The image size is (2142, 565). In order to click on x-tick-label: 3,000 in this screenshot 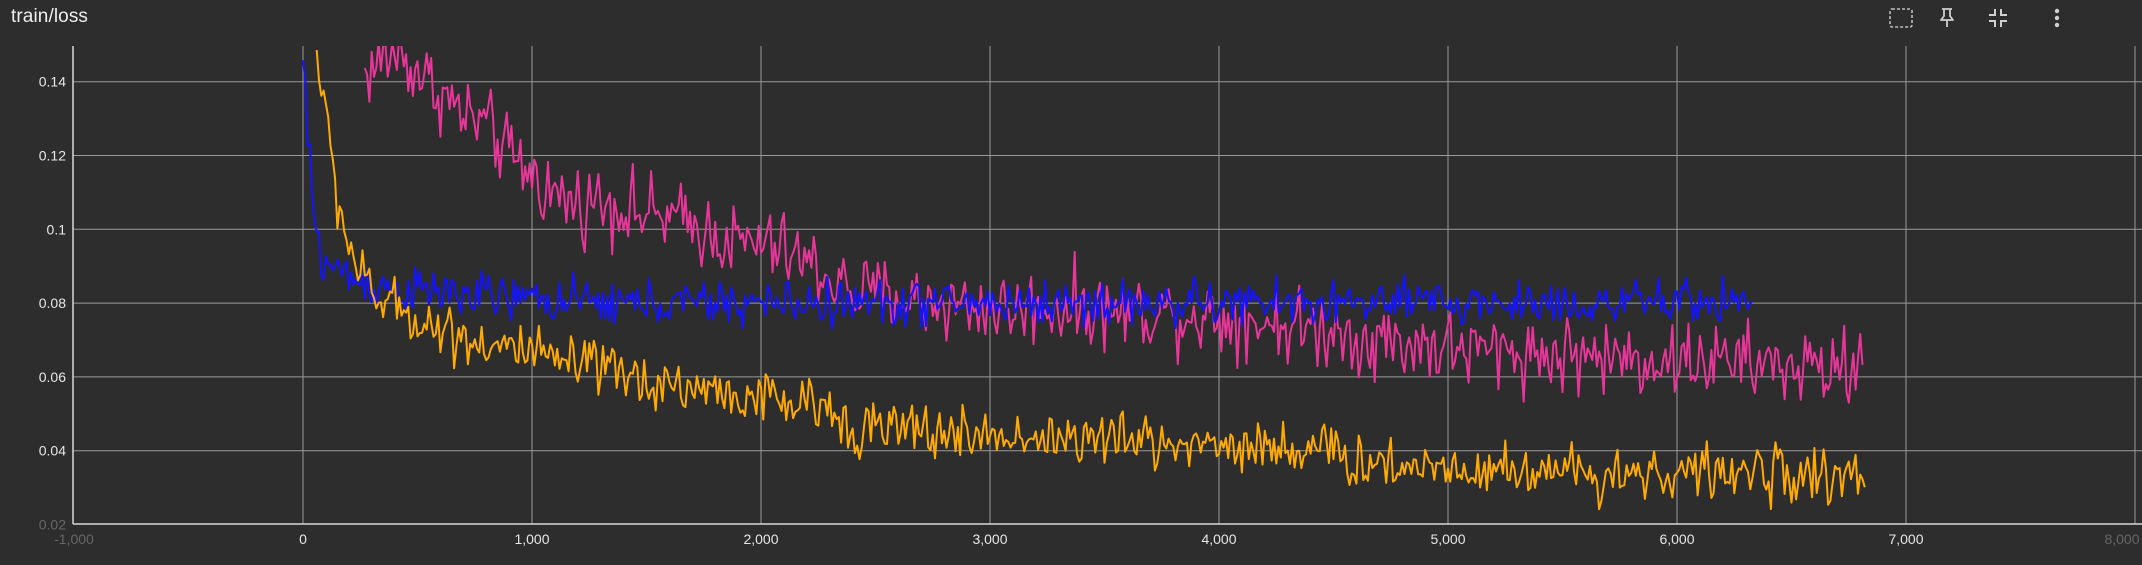, I will do `click(989, 539)`.